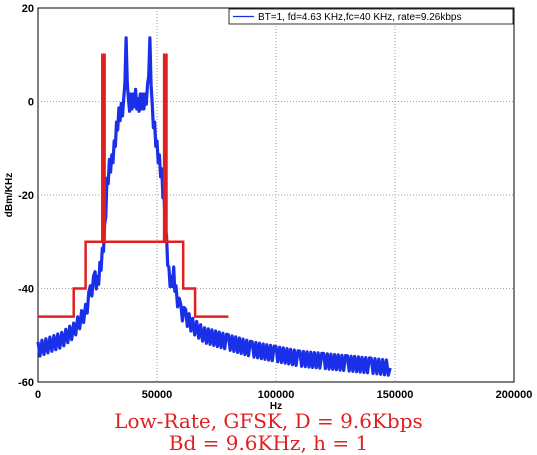 The image size is (537, 455). Describe the element at coordinates (28, 9) in the screenshot. I see `y-tick-label: 20` at that location.